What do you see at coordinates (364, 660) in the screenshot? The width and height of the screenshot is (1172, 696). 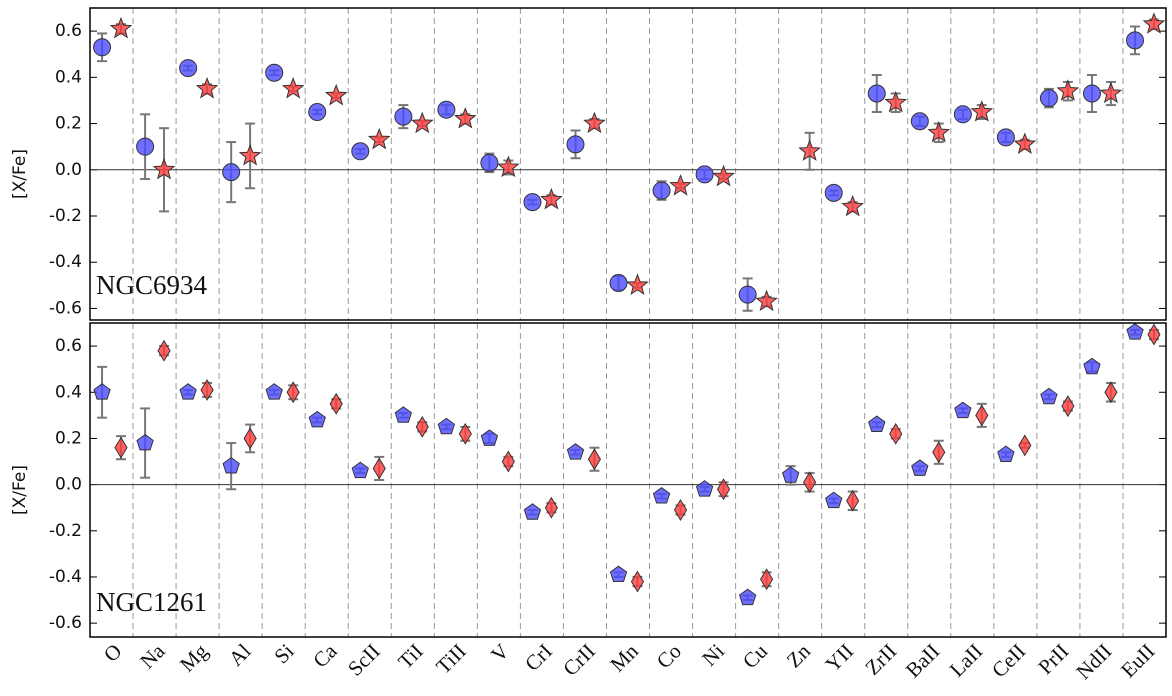 I see `x-tick-label: ScII` at bounding box center [364, 660].